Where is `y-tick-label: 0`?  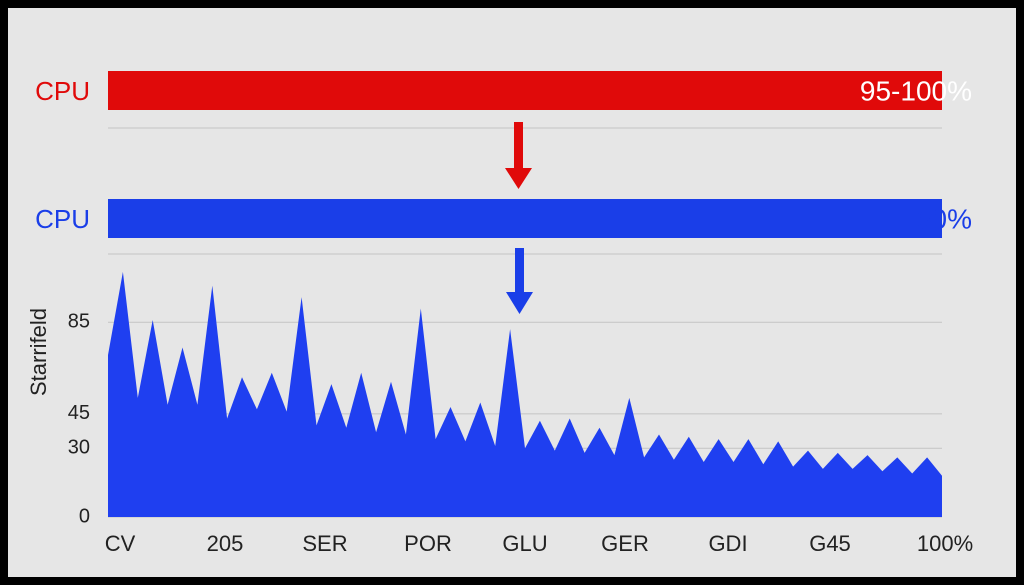
y-tick-label: 0 is located at coordinates (84, 516).